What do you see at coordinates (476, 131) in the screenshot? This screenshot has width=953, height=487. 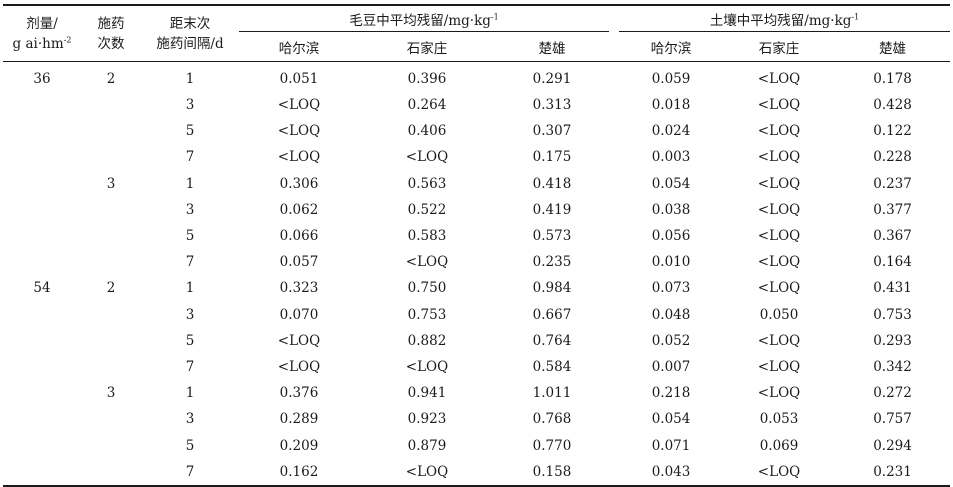 I see `table-row: 5 <LOQ 0.406 0.307 0.024 <LOQ 0.122` at bounding box center [476, 131].